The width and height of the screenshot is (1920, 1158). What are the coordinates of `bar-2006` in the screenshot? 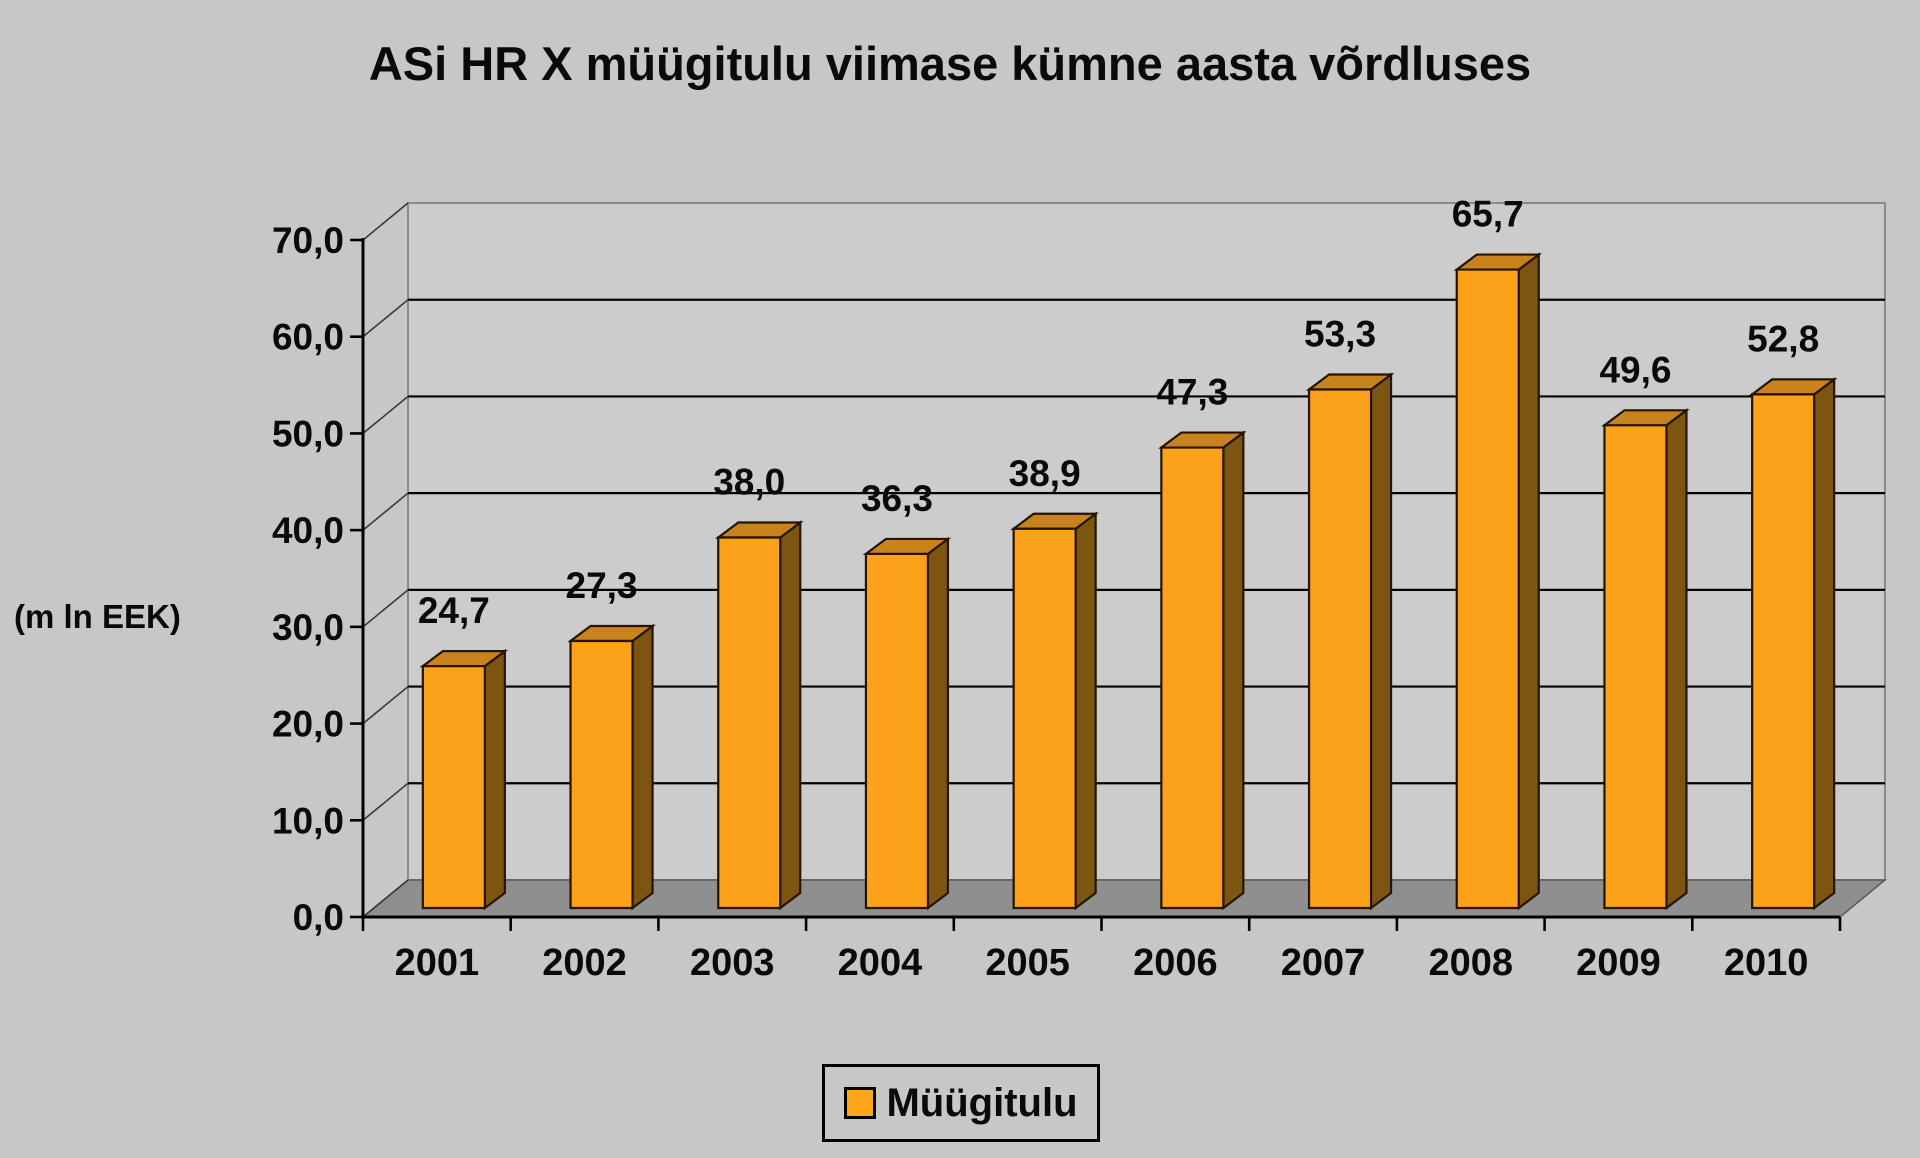 It's located at (1202, 670).